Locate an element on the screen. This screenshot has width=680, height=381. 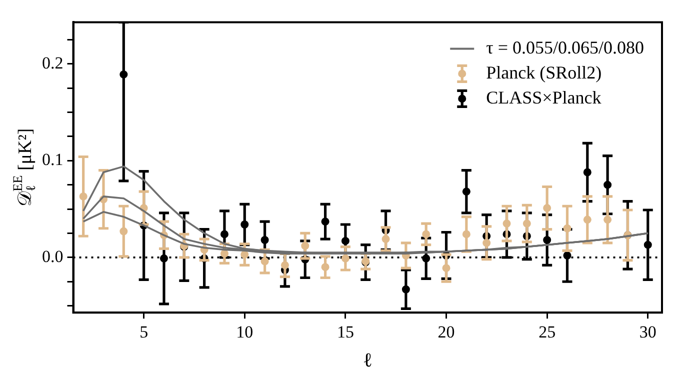
y-tick-label: 0.1 is located at coordinates (53, 160).